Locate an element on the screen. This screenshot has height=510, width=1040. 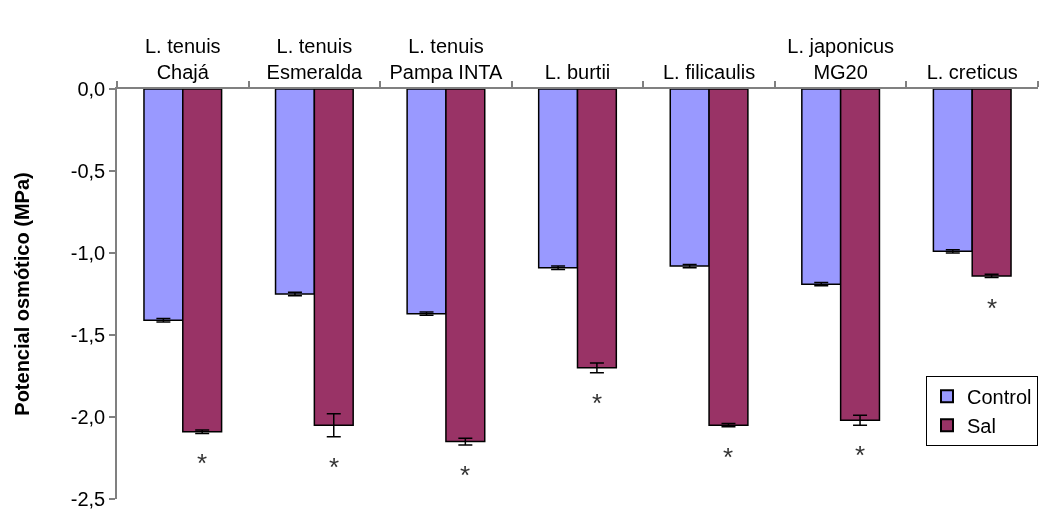
y-tick-label: -0,5 is located at coordinates (88, 171).